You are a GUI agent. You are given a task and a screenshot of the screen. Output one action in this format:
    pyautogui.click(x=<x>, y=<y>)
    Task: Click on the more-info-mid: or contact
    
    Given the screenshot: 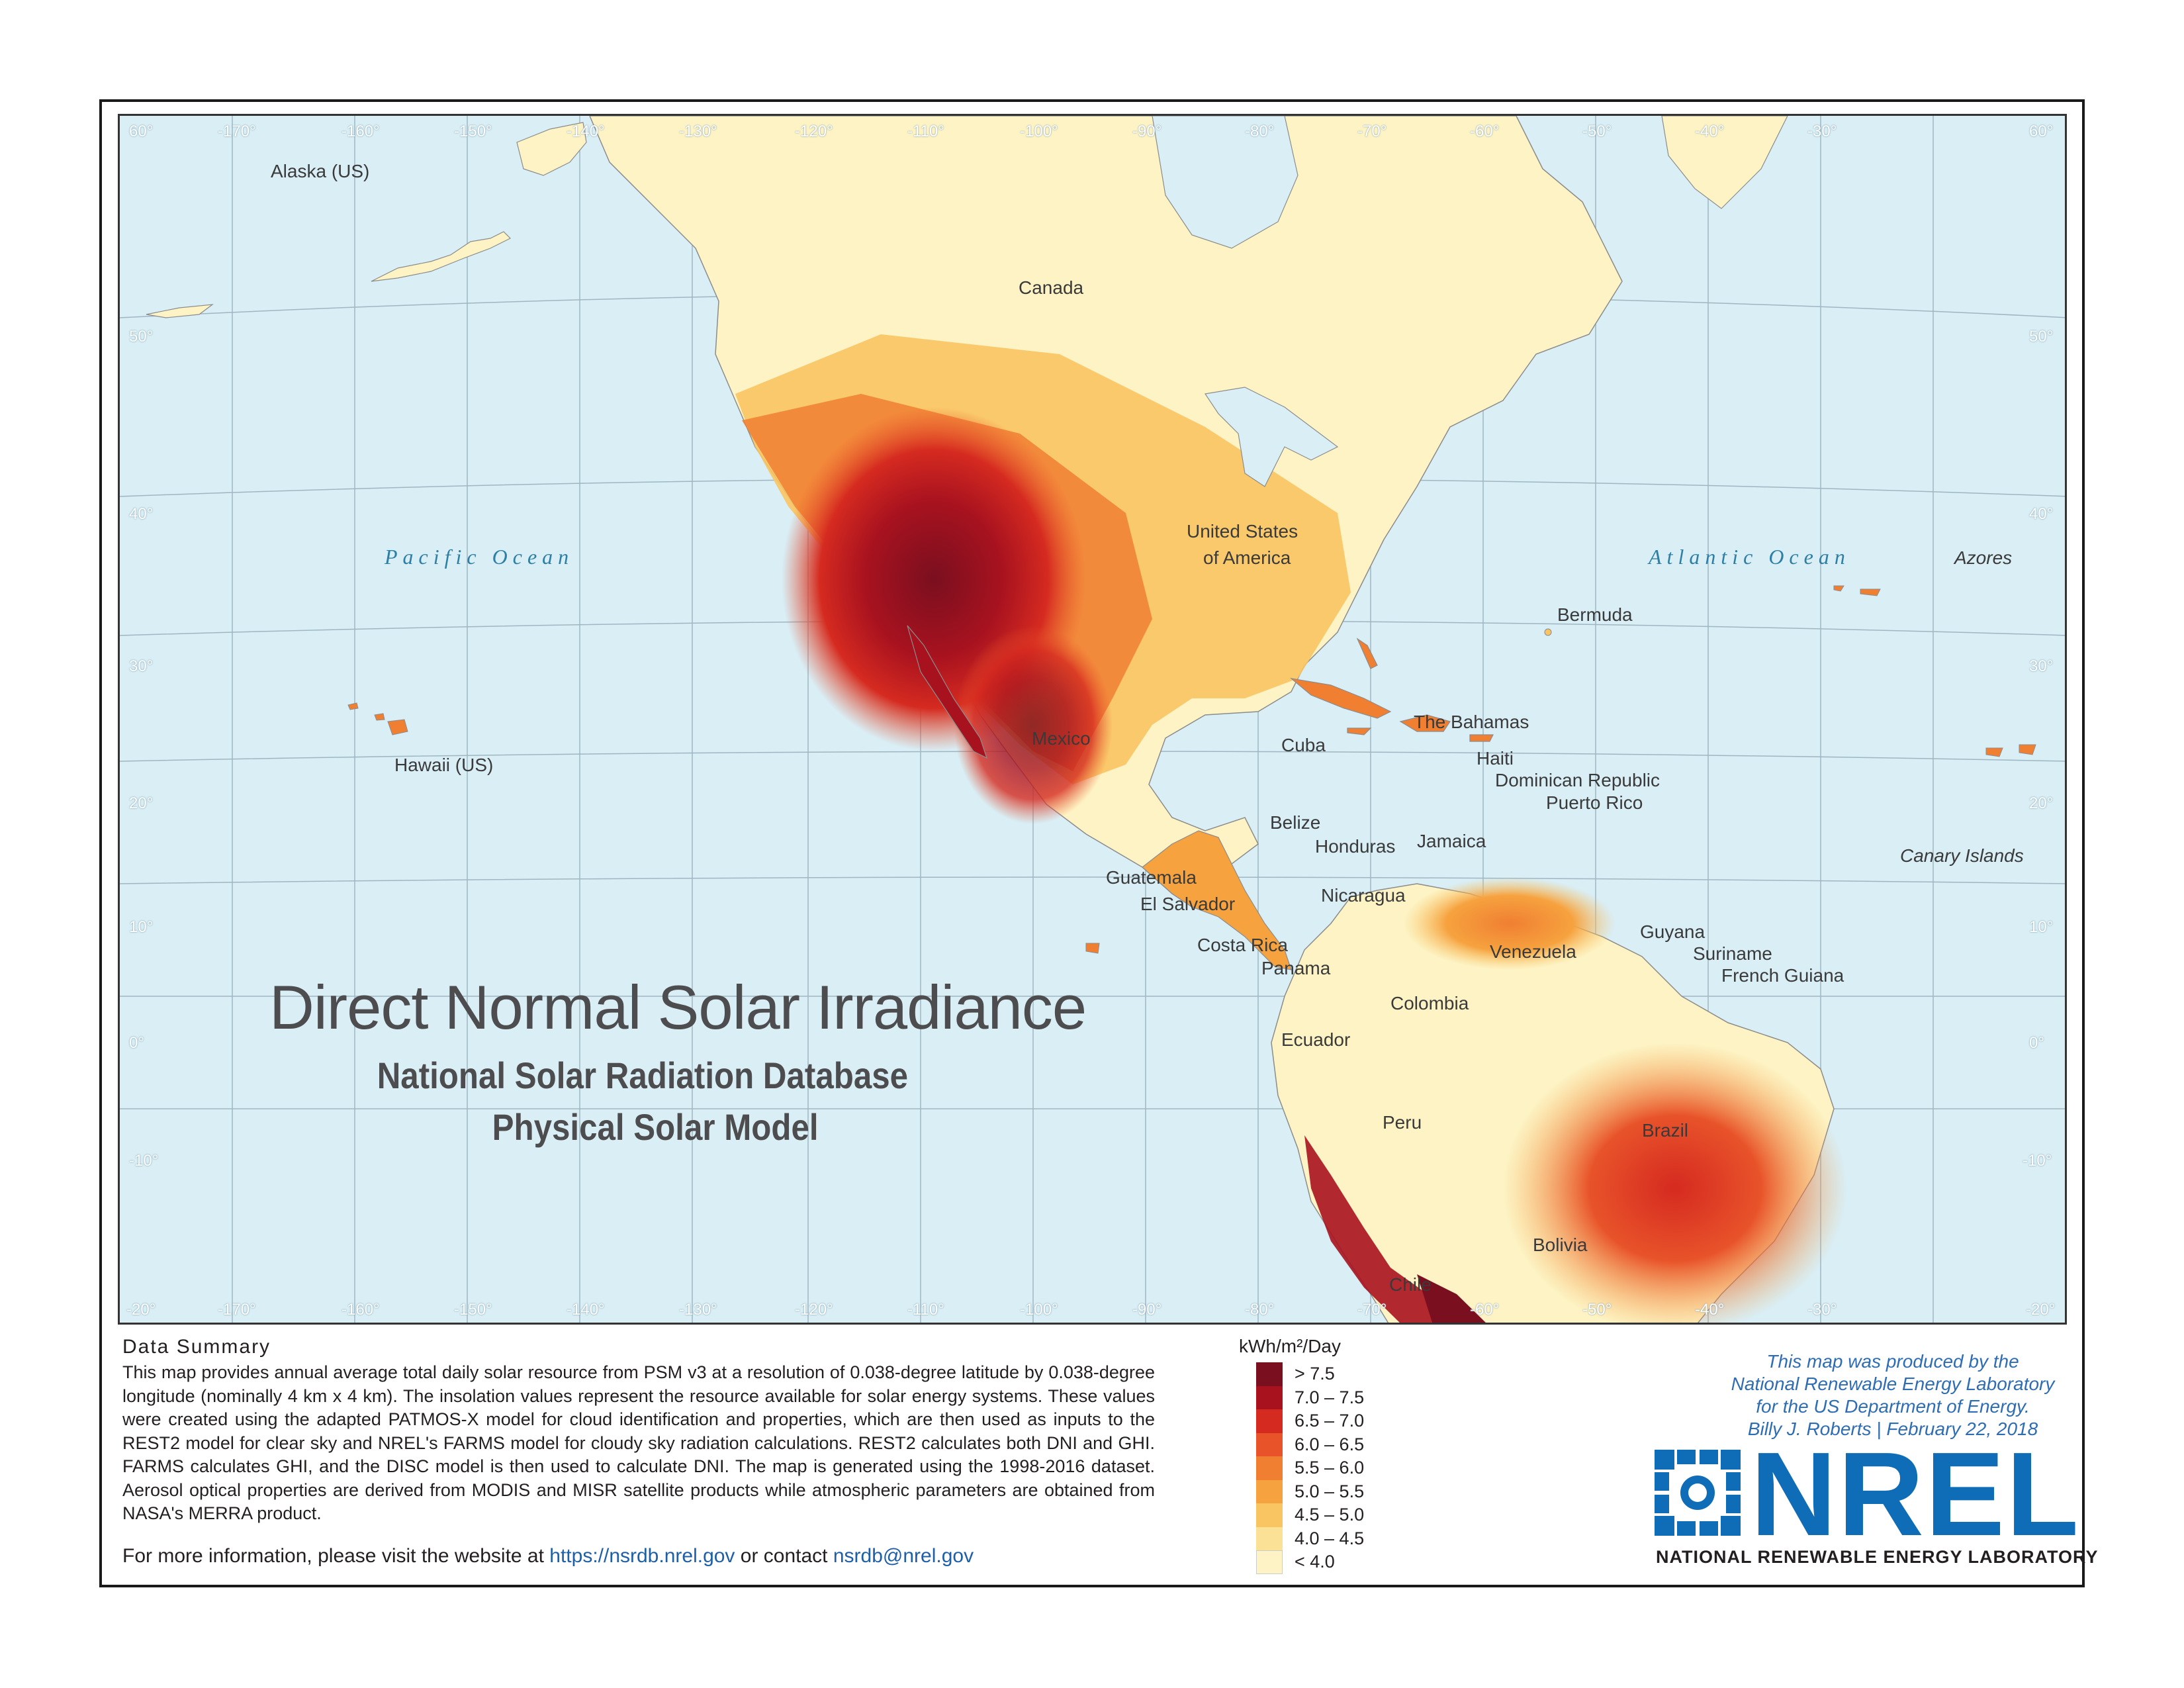 What is the action you would take?
    pyautogui.click(x=784, y=1556)
    